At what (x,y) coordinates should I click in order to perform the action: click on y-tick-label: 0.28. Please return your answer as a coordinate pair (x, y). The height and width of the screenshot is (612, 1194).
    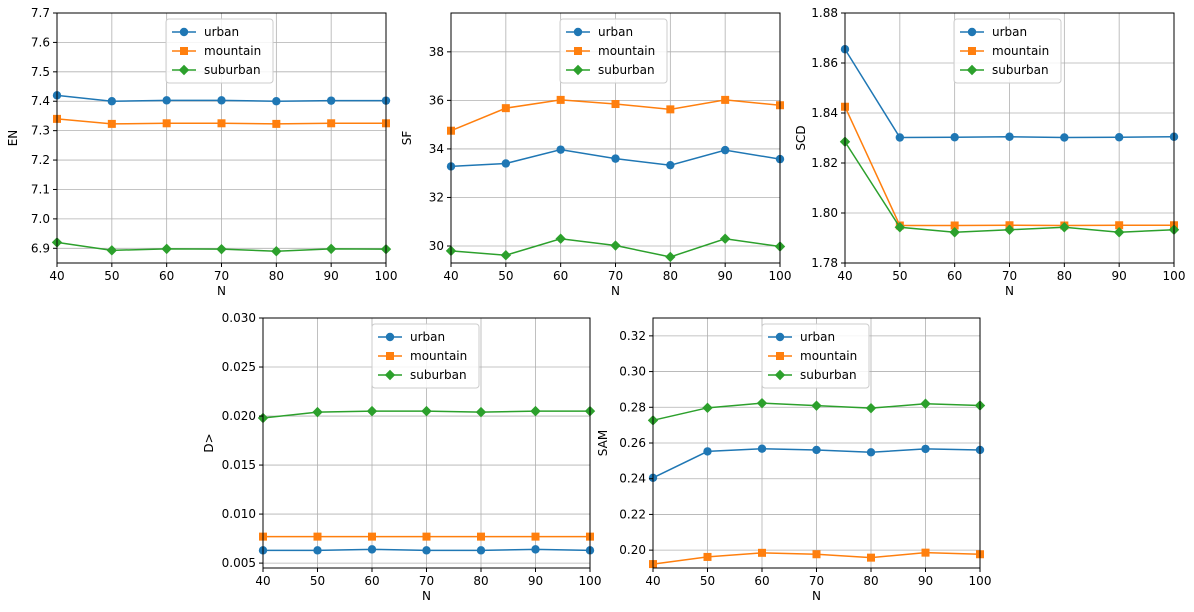
    Looking at the image, I should click on (632, 407).